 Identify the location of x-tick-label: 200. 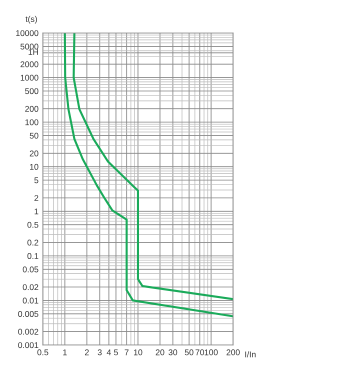
(233, 352).